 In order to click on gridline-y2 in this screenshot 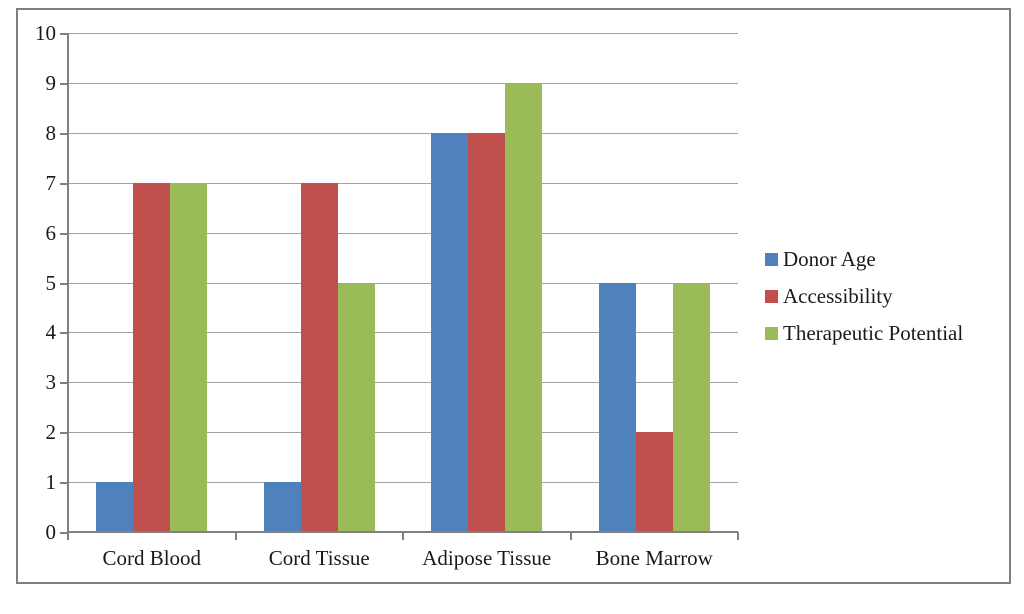, I will do `click(403, 433)`.